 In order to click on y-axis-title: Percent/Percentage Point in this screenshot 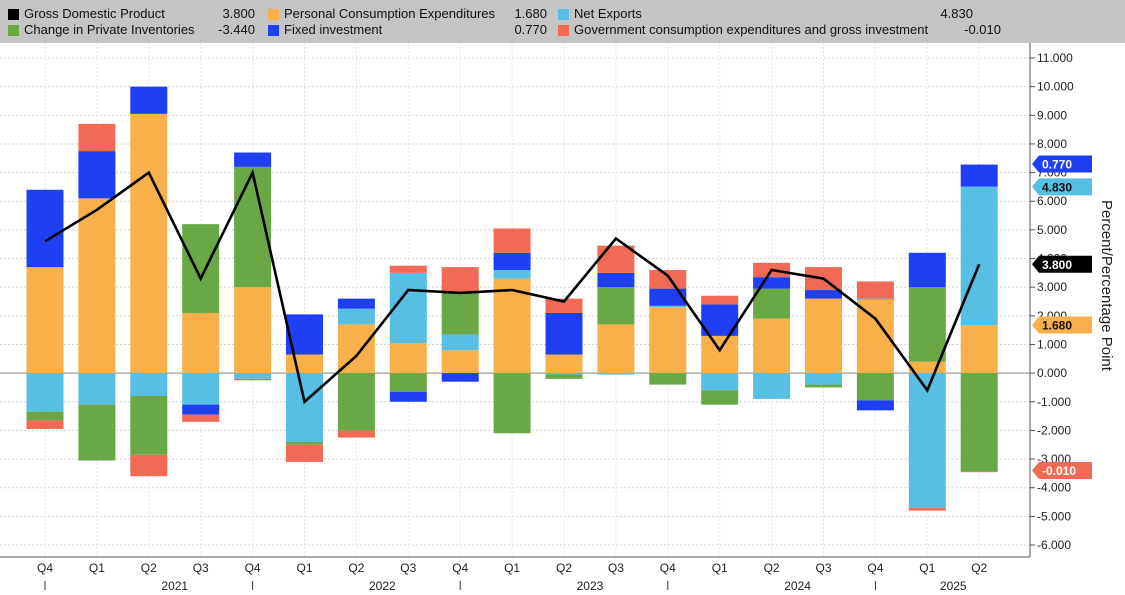, I will do `click(1106, 286)`.